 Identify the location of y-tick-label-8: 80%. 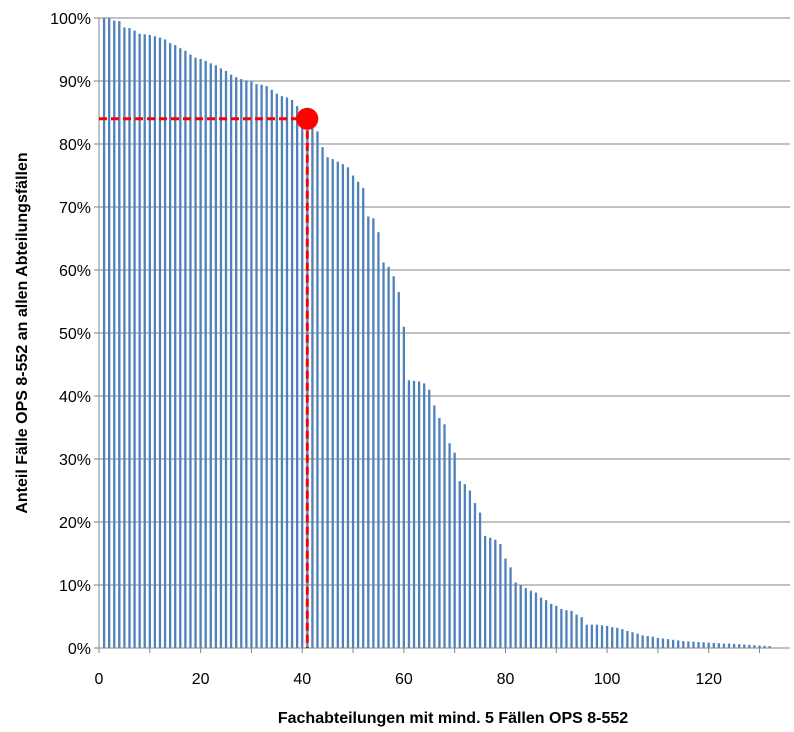
(75, 145).